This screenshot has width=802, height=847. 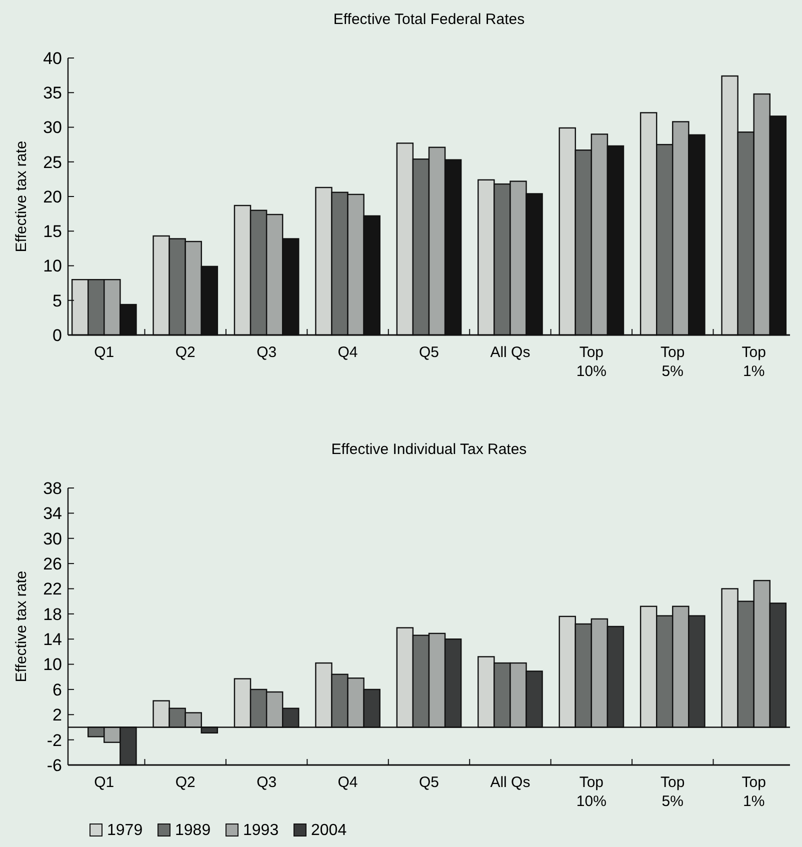 I want to click on y-tick-label: 6, so click(x=57, y=690).